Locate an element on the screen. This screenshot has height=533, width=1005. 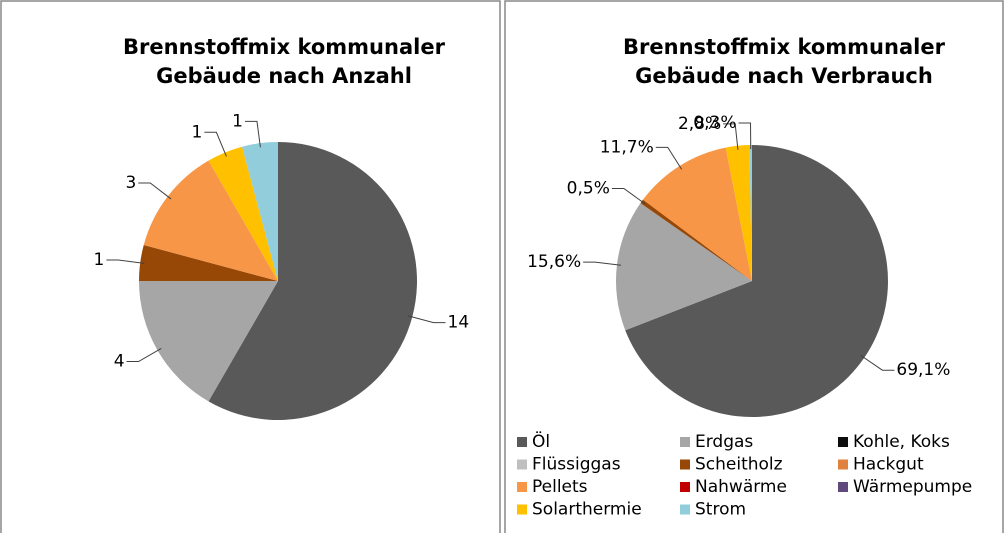
data-label: 69,1% is located at coordinates (923, 370).